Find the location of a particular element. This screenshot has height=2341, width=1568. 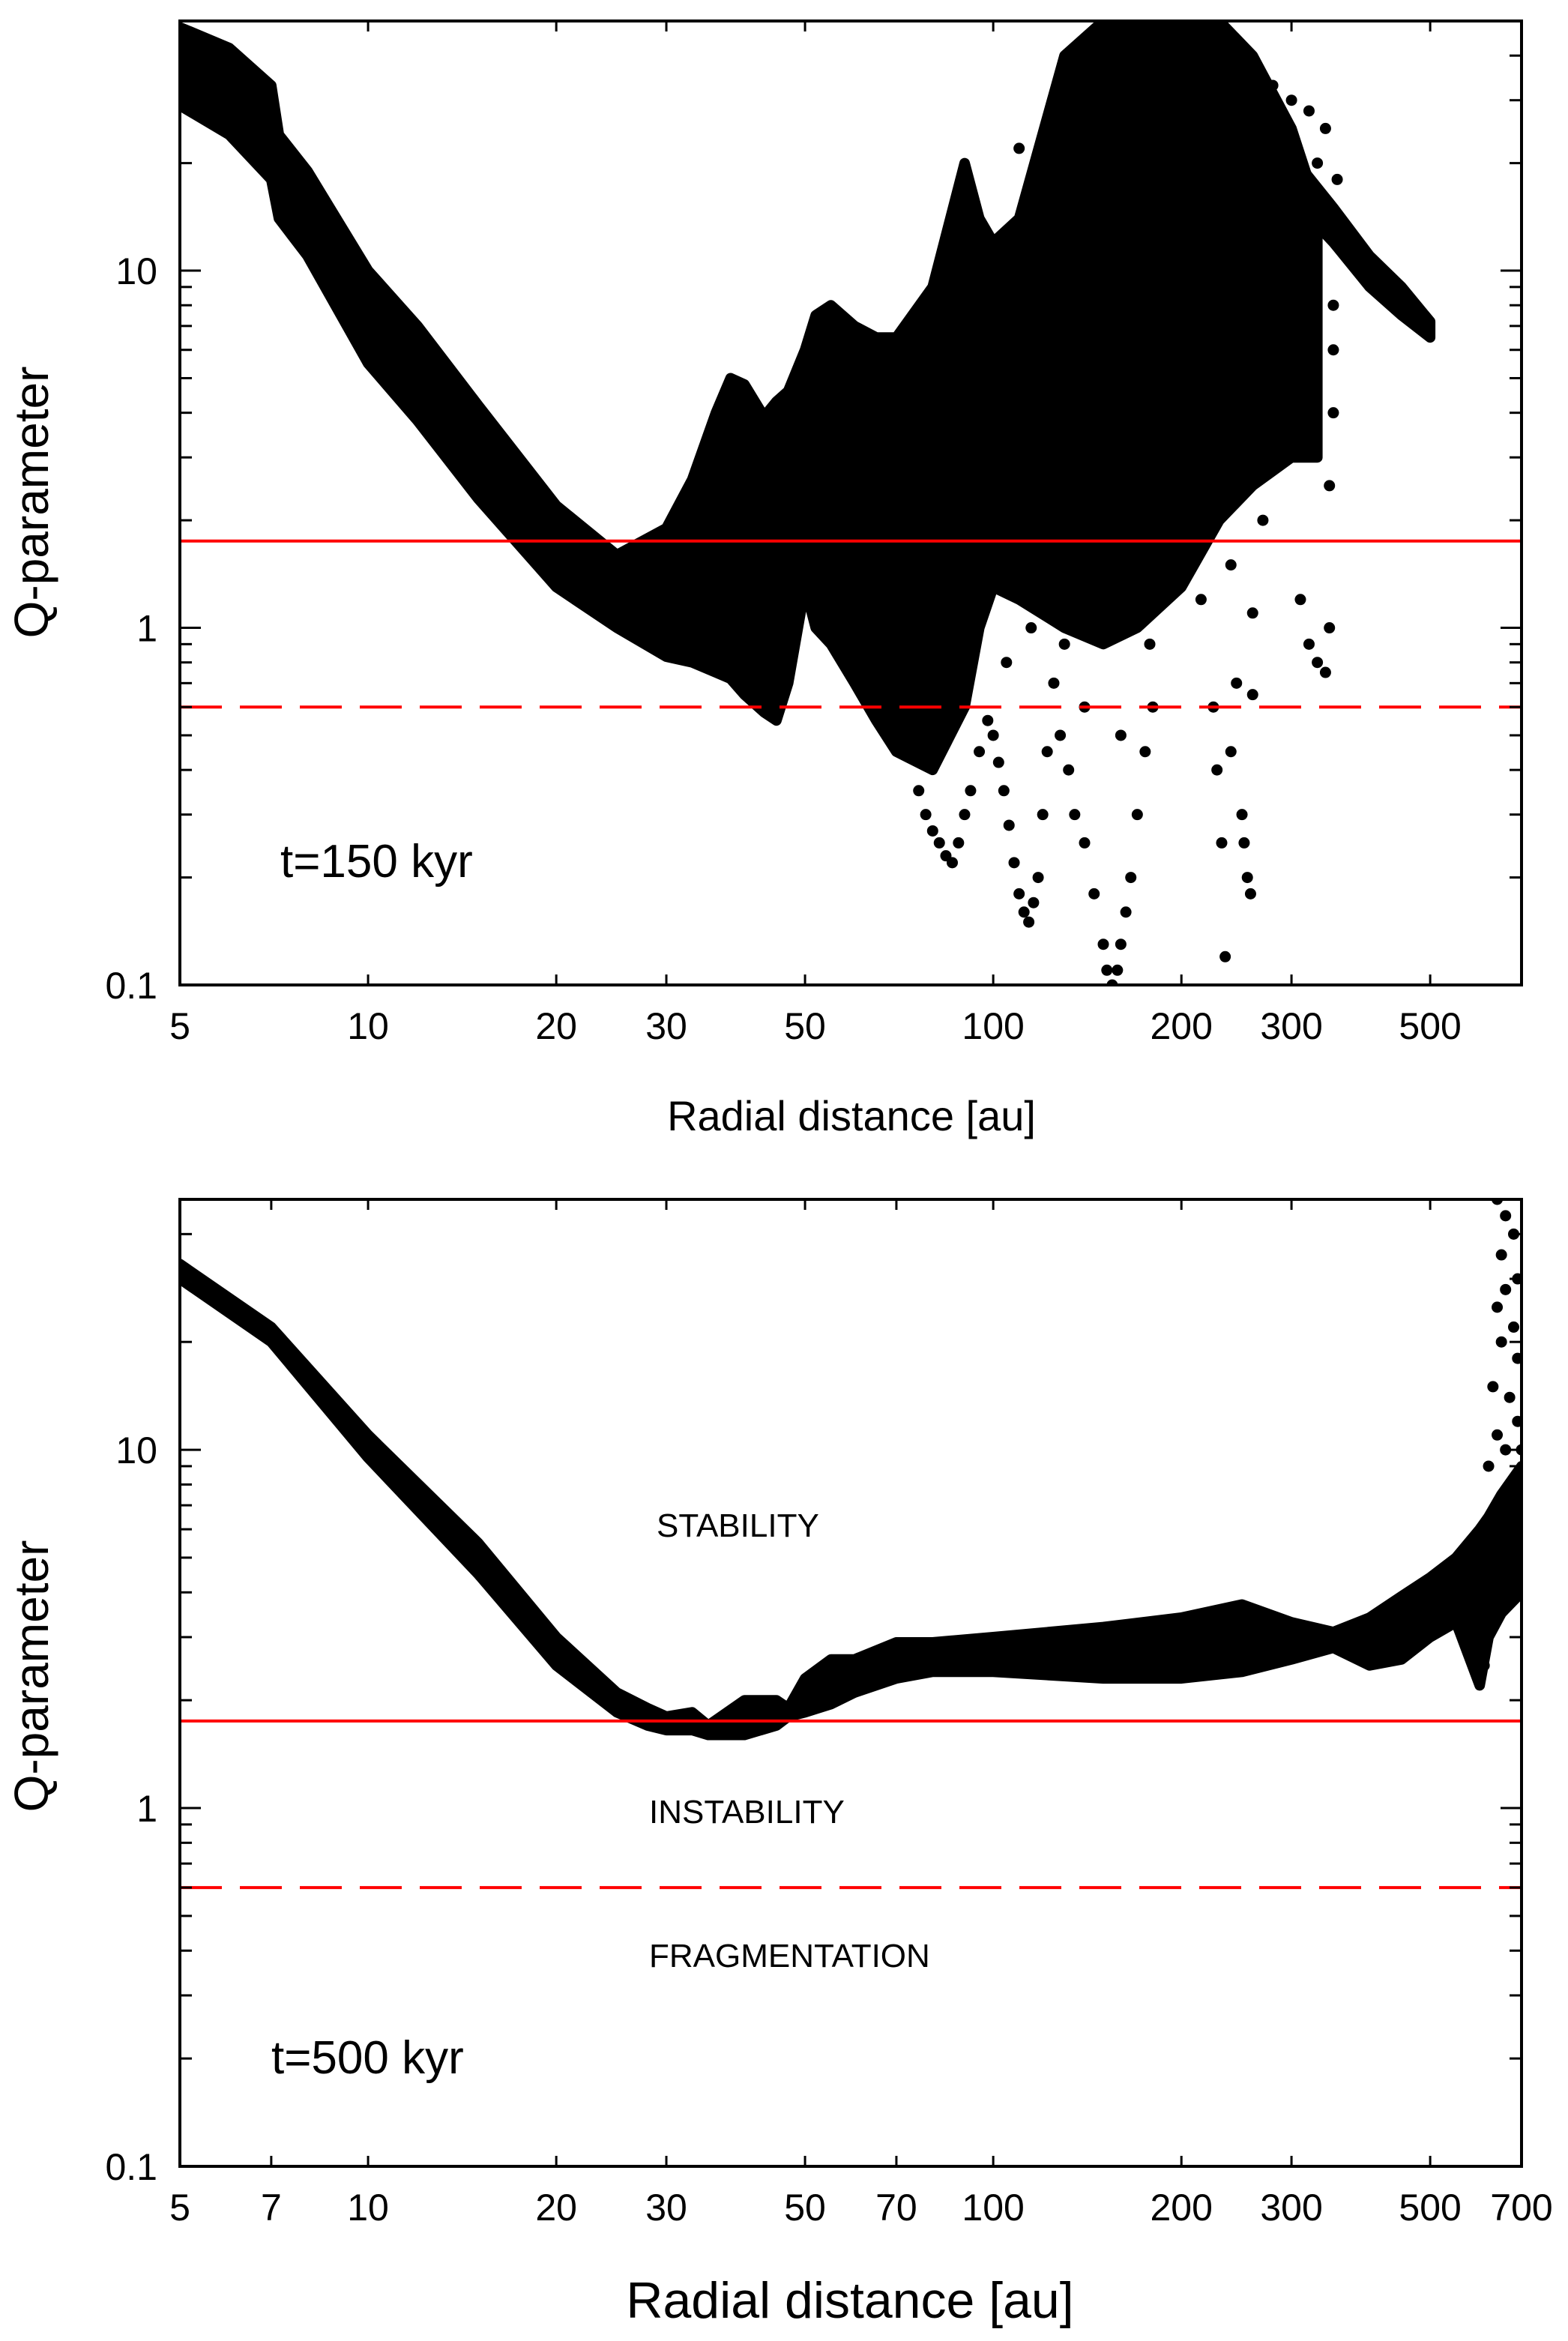

x-tick-label: 70 is located at coordinates (896, 2208).